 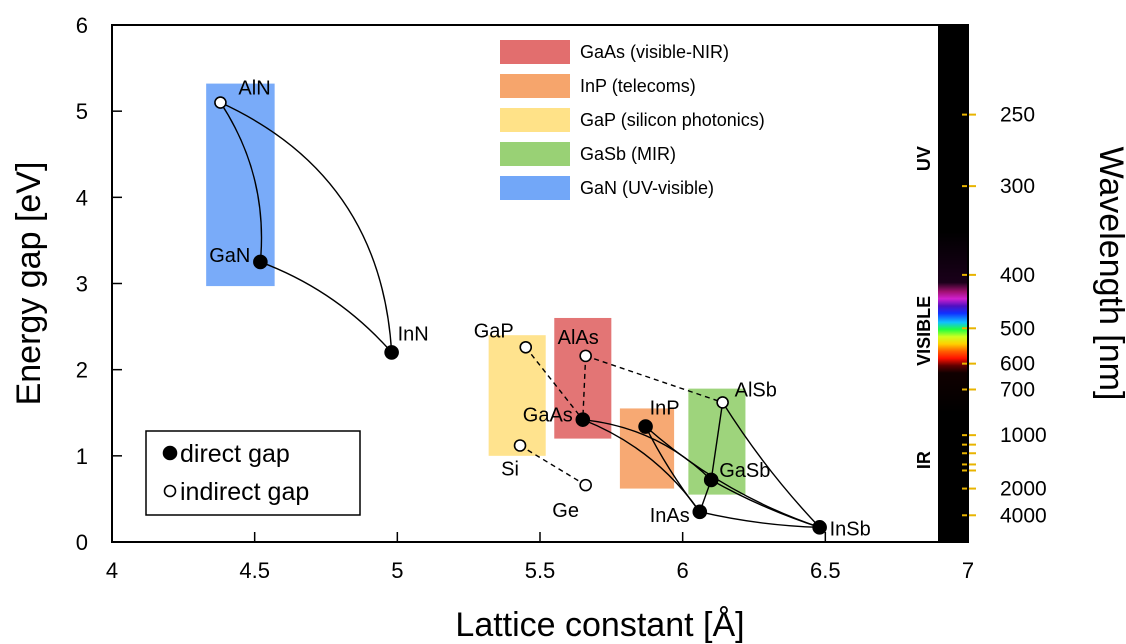 I want to click on wavelength-tick-label: 2000, so click(x=1023, y=489).